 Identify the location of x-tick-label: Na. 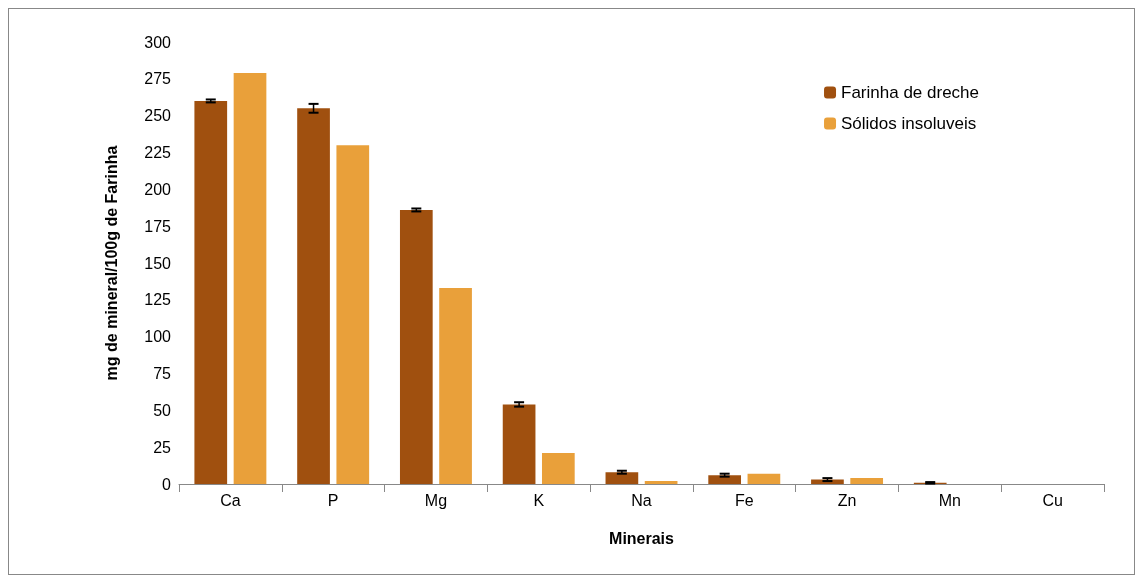
(641, 500).